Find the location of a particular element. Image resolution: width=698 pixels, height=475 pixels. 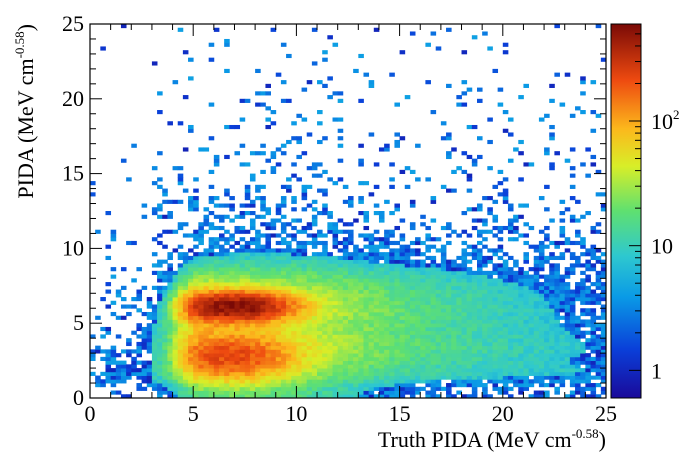

colorbar is located at coordinates (626, 211).